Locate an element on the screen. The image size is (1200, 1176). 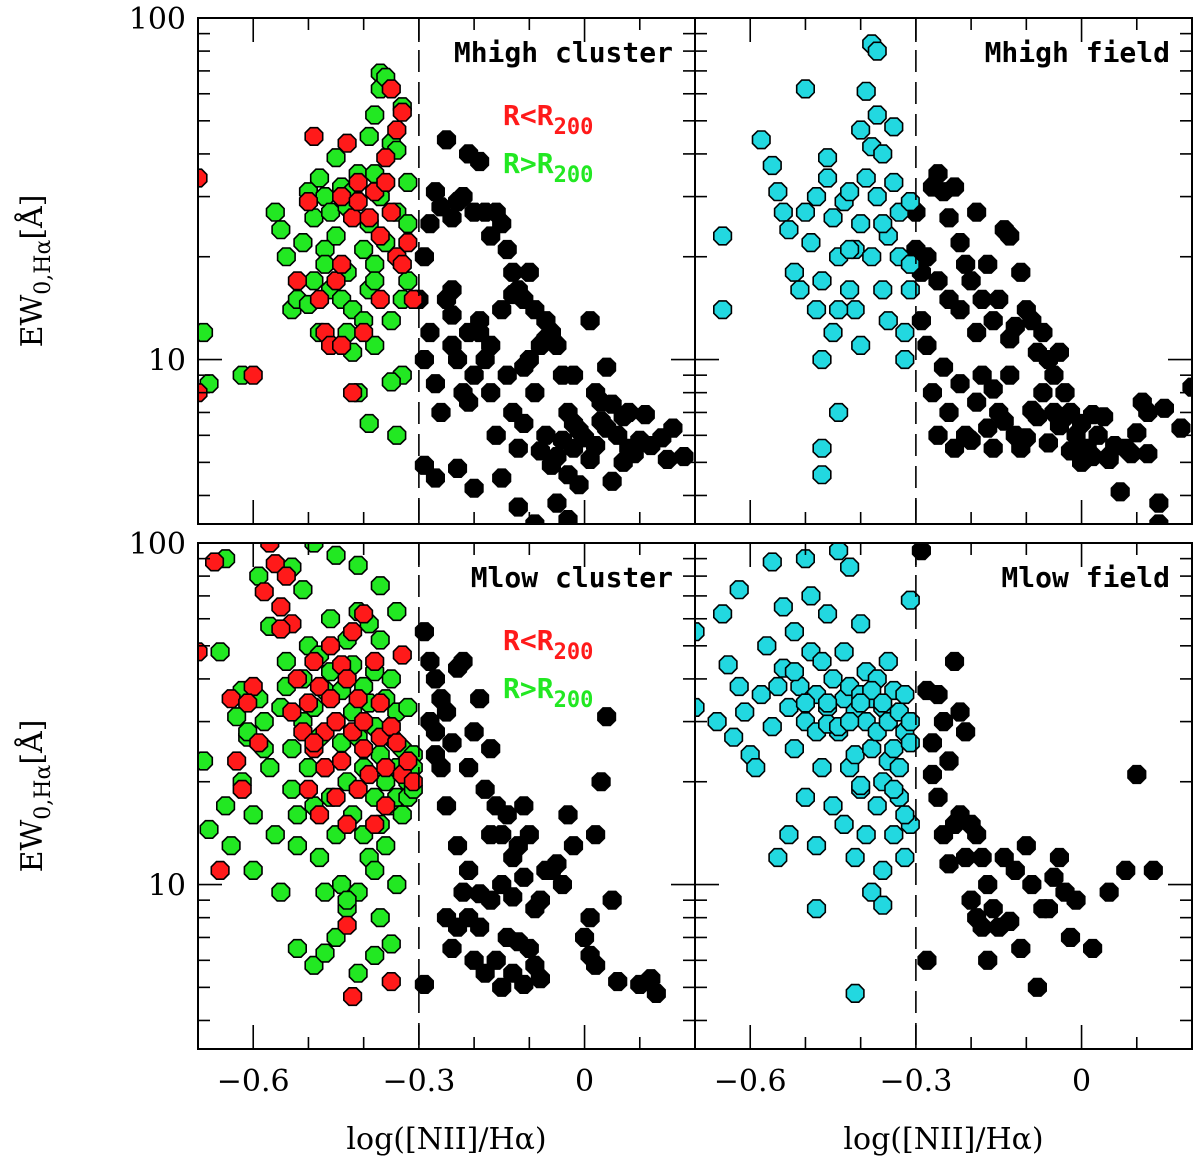
legend-sub: 200 is located at coordinates (574, 127).